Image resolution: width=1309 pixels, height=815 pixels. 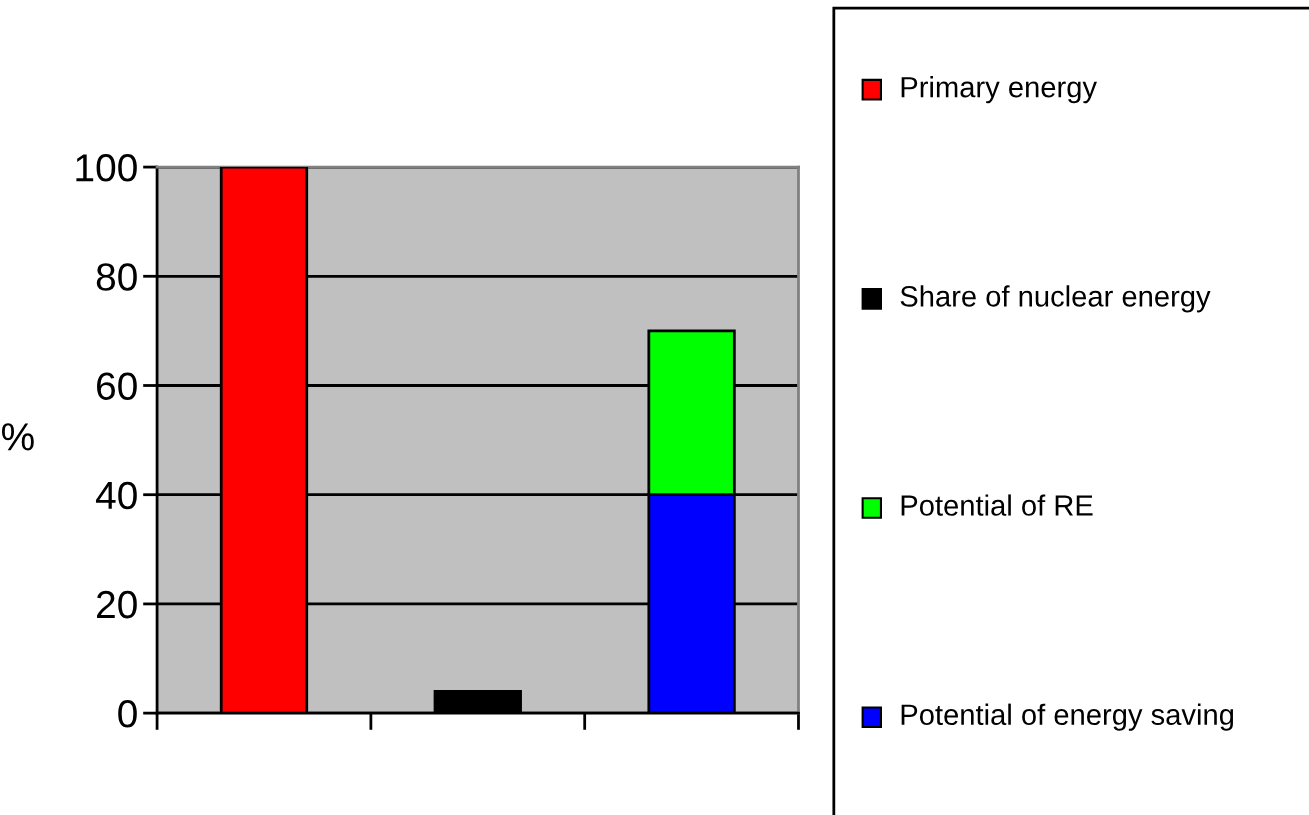 I want to click on legend-label: Potential of RE, so click(x=997, y=505).